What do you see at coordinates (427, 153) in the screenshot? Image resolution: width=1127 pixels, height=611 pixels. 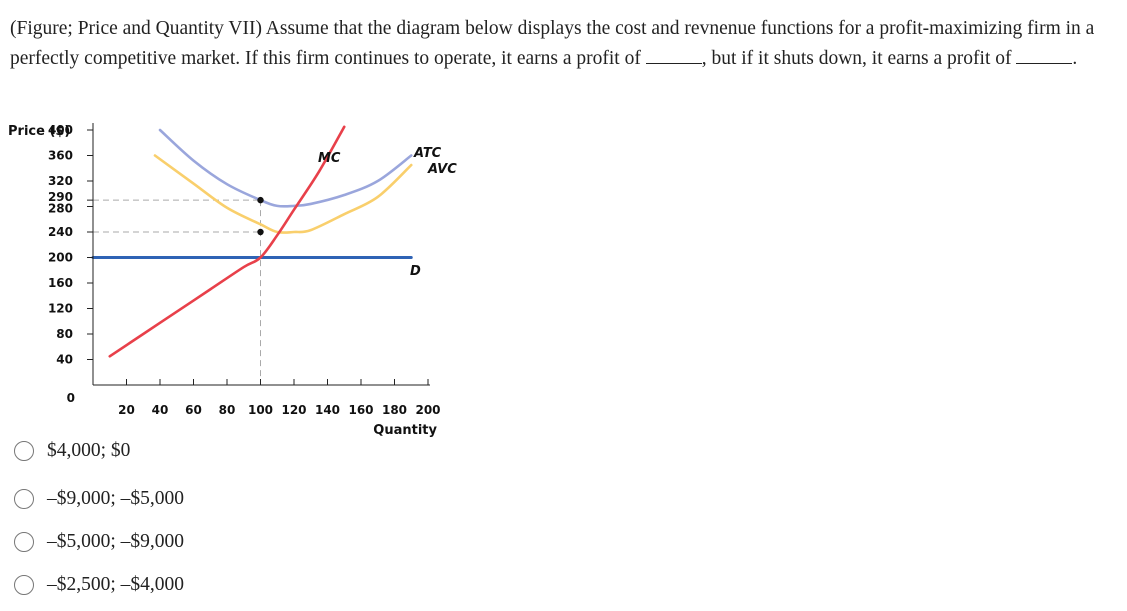 I see `series-label-atc: ATC` at bounding box center [427, 153].